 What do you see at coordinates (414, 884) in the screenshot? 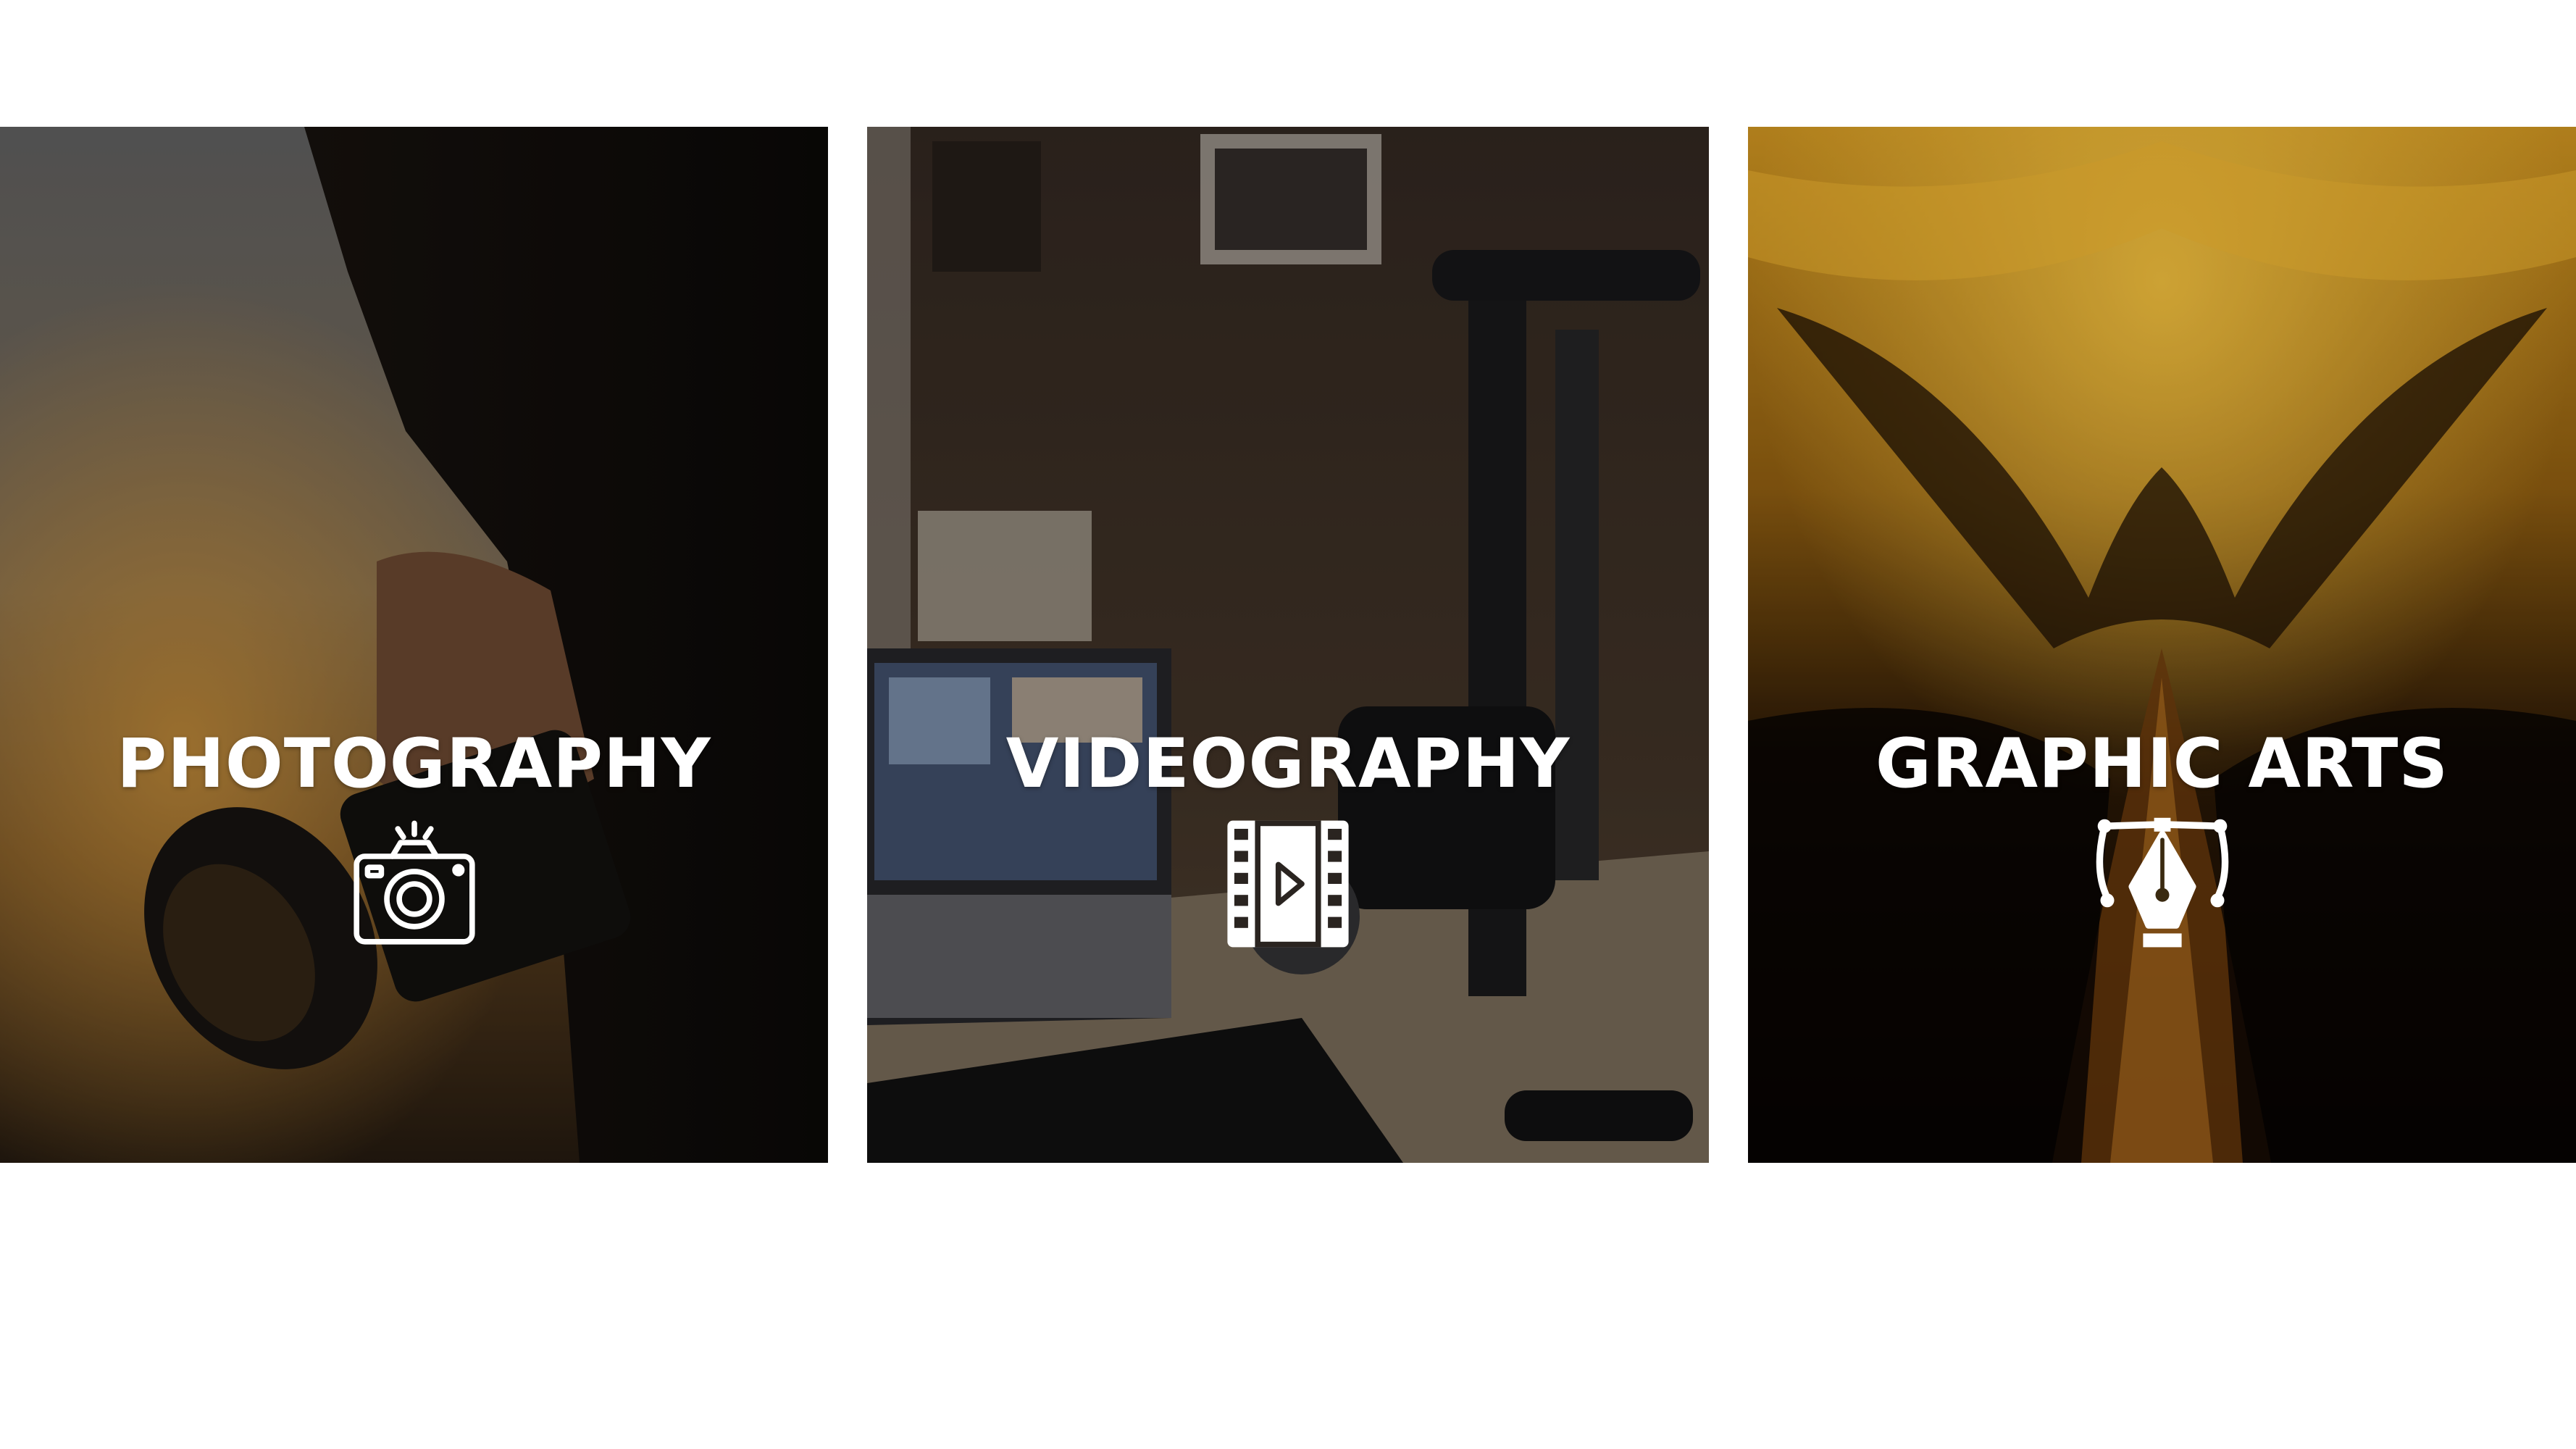
I see `camera-icon` at bounding box center [414, 884].